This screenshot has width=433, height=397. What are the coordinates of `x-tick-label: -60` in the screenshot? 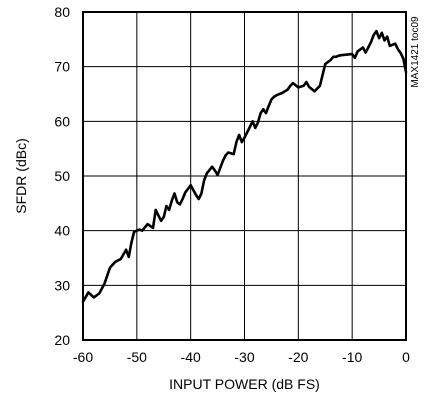 It's located at (83, 357).